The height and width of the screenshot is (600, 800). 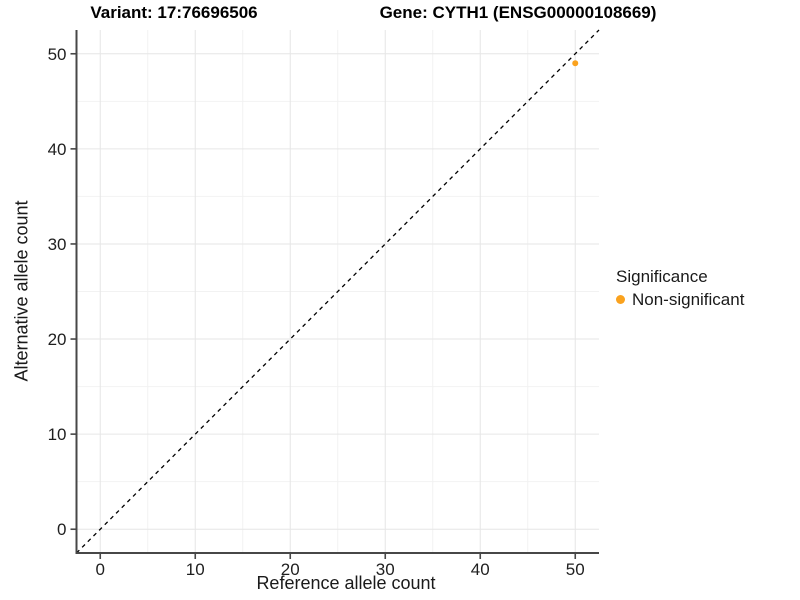 I want to click on legend: Significance Non-significant, so click(x=680, y=288).